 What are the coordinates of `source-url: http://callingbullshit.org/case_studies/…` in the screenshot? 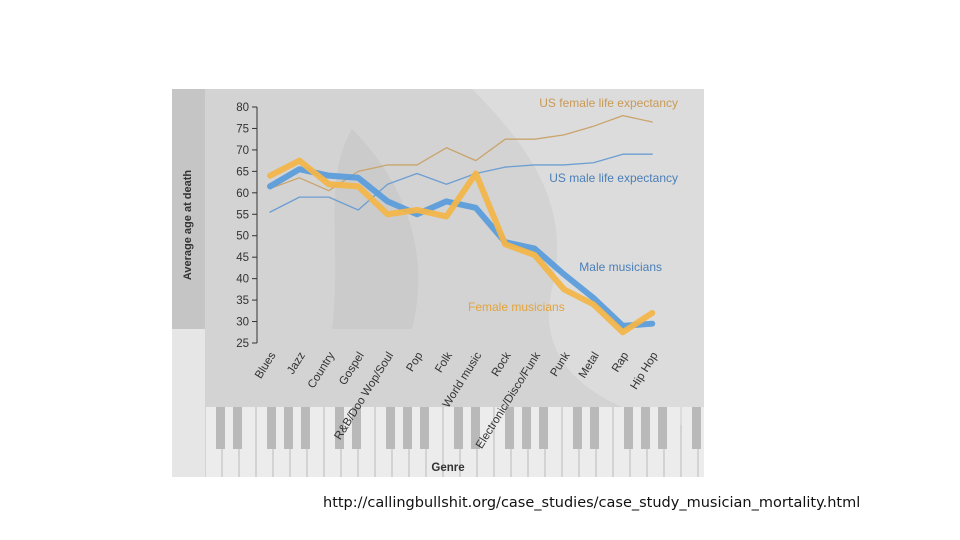 It's located at (592, 503).